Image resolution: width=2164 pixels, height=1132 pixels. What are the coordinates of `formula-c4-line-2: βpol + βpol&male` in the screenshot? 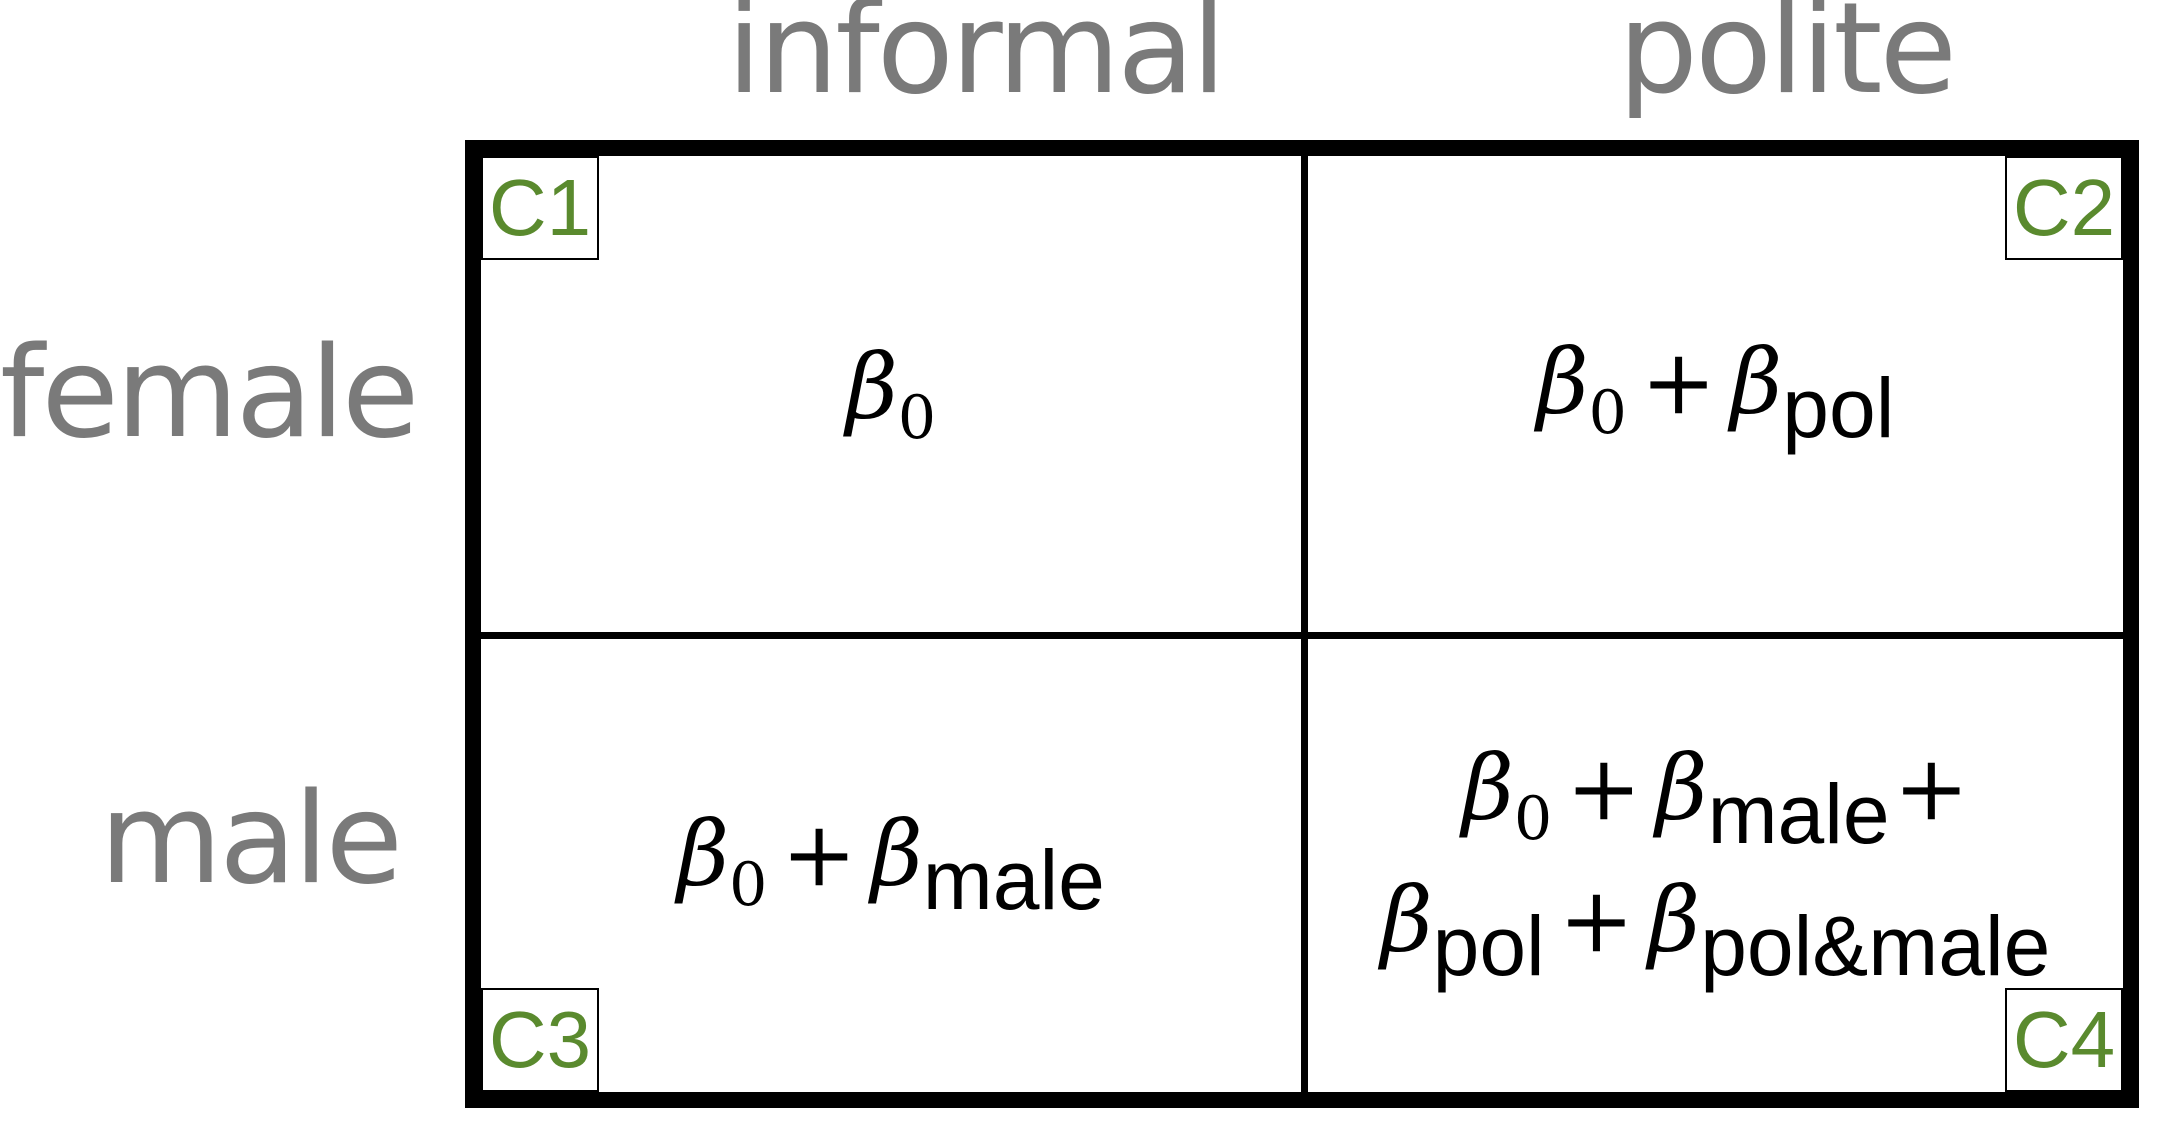 It's located at (1716, 931).